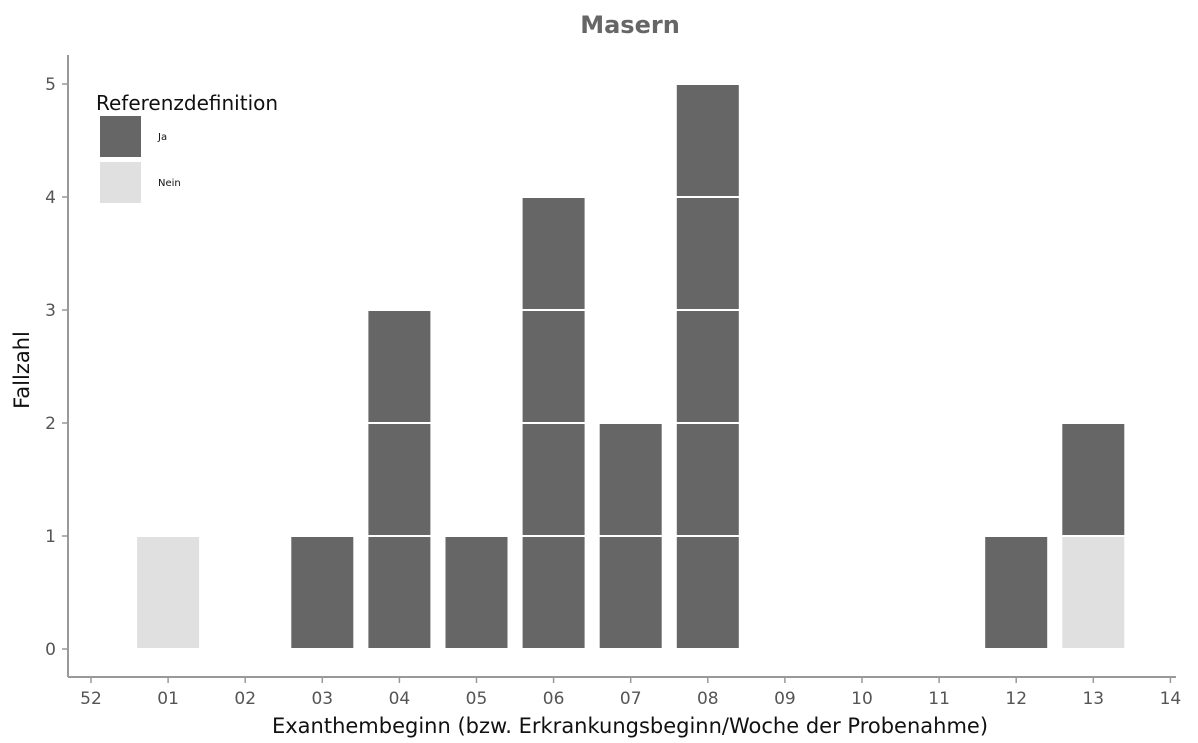 The width and height of the screenshot is (1198, 743). I want to click on legend-key-ja, so click(120, 136).